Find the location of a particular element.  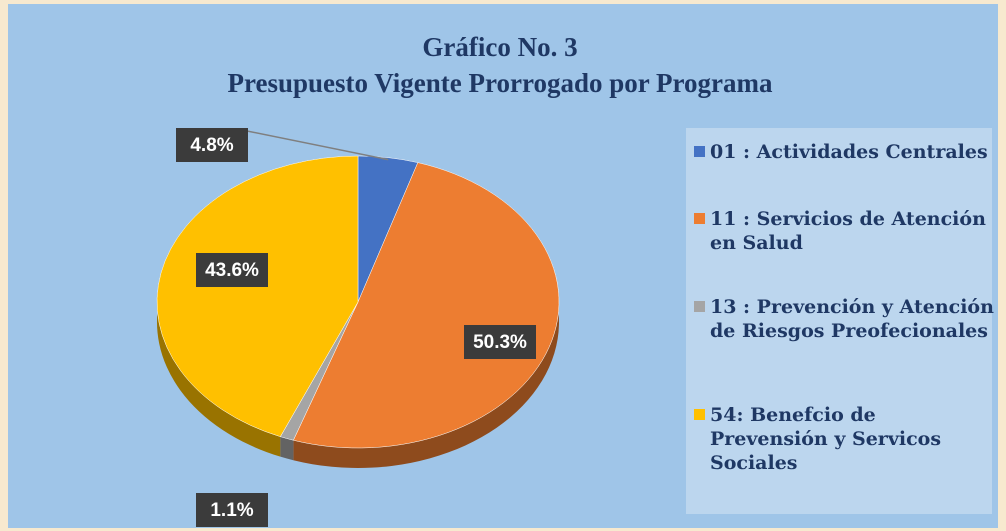

legend-label: 01 : Actividades Centrales is located at coordinates (849, 152).